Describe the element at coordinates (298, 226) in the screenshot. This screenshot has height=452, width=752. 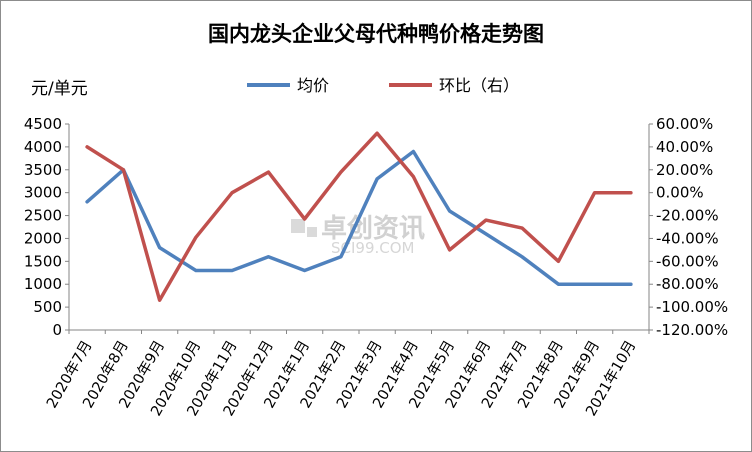
I see `watermark-logo-icon` at that location.